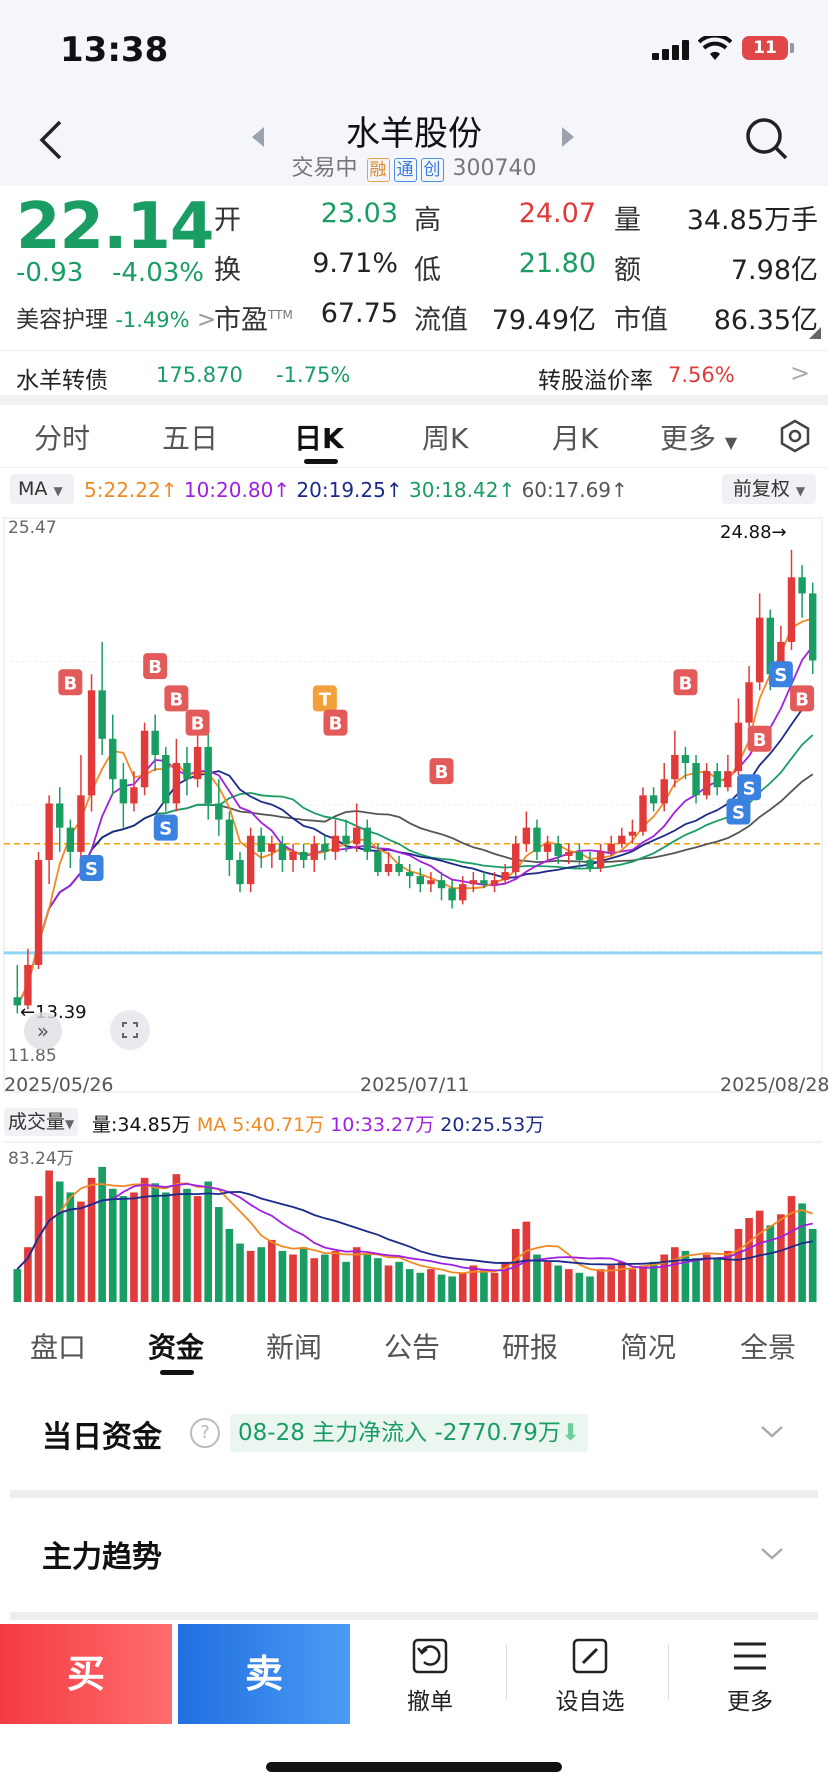 This screenshot has height=1792, width=828. I want to click on ma60-line, so click(415, 889).